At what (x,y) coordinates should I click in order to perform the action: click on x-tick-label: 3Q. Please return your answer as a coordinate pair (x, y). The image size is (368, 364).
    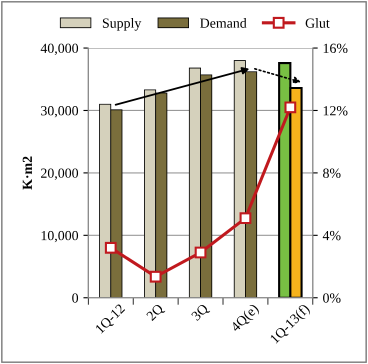
    Looking at the image, I should click on (200, 313).